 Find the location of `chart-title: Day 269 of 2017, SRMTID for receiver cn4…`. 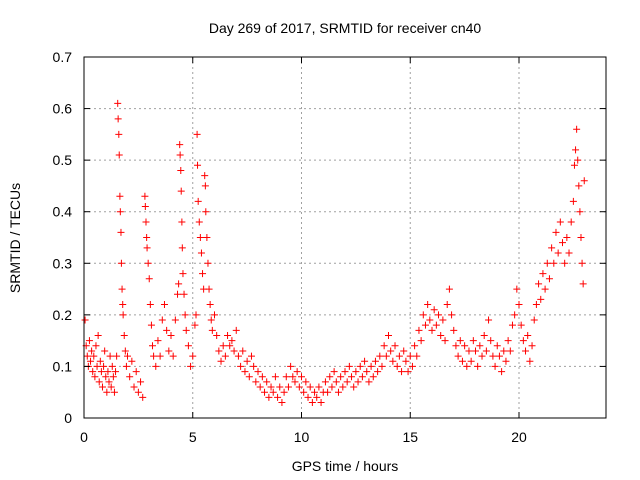

chart-title: Day 269 of 2017, SRMTID for receiver cn4… is located at coordinates (345, 28).